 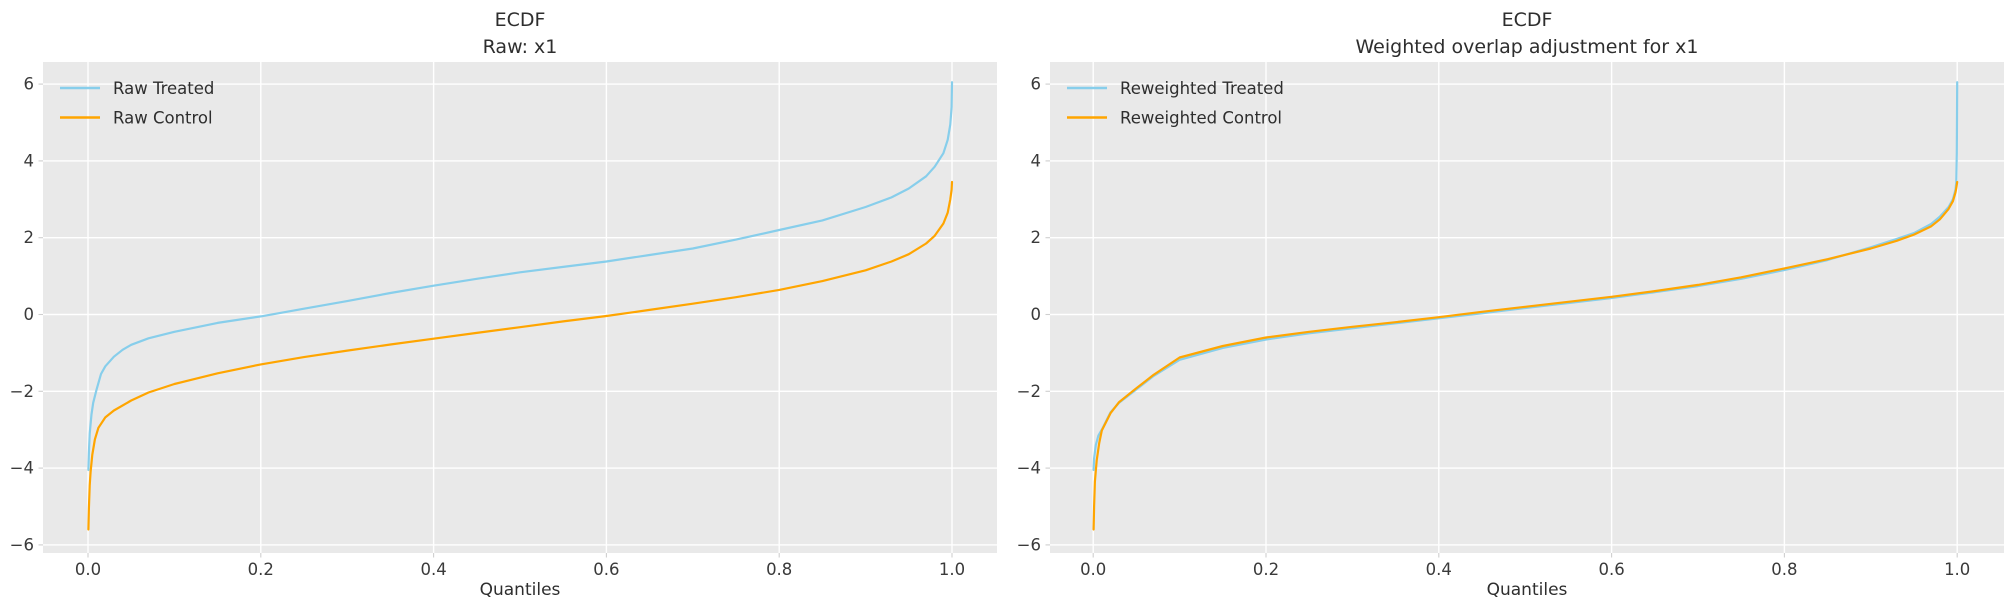 What do you see at coordinates (1527, 47) in the screenshot?
I see `chart-subtitle: Weighted overlap adjustment for x1` at bounding box center [1527, 47].